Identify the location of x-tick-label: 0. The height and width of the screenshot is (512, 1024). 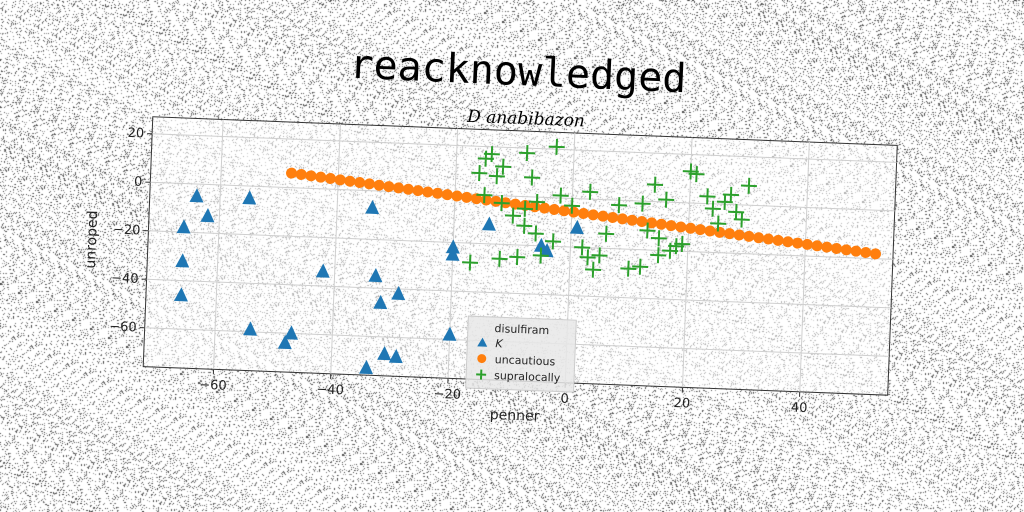
(564, 399).